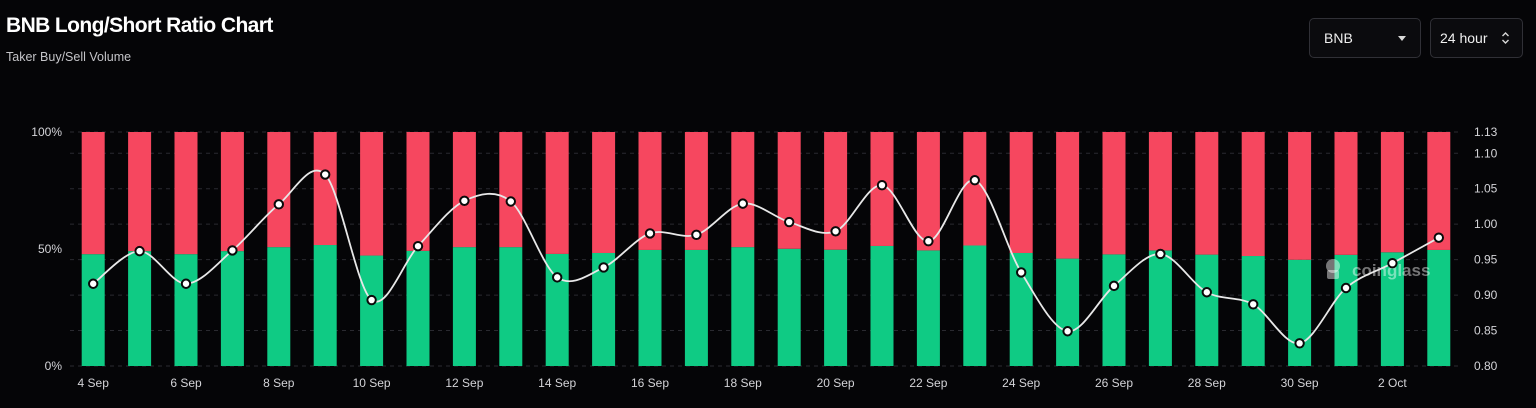 This screenshot has width=1536, height=408. I want to click on watermark-text: coinglass, so click(1391, 270).